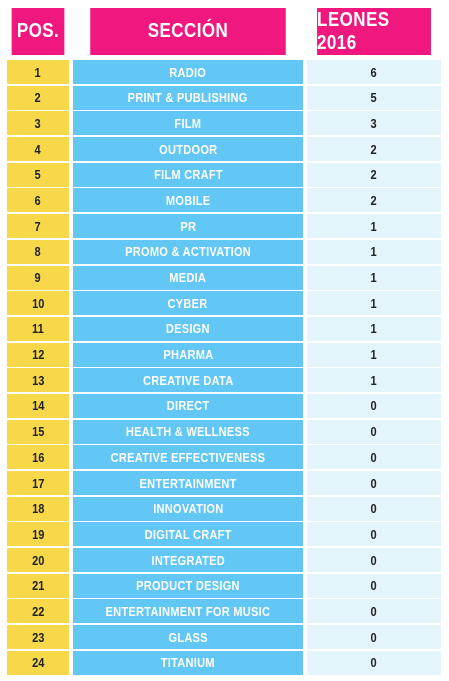 The image size is (449, 681). What do you see at coordinates (188, 431) in the screenshot?
I see `section-cell: HEALTH & WELLNESS` at bounding box center [188, 431].